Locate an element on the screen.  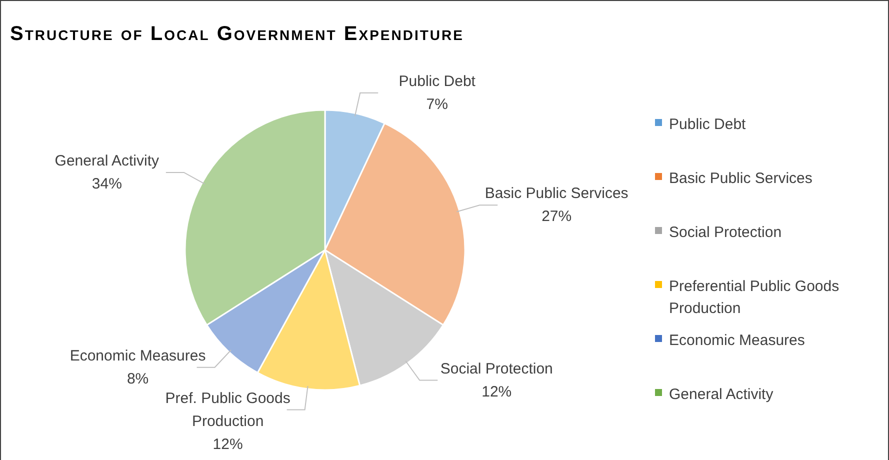
legend-label: Preferential Public Goods Production is located at coordinates (754, 297).